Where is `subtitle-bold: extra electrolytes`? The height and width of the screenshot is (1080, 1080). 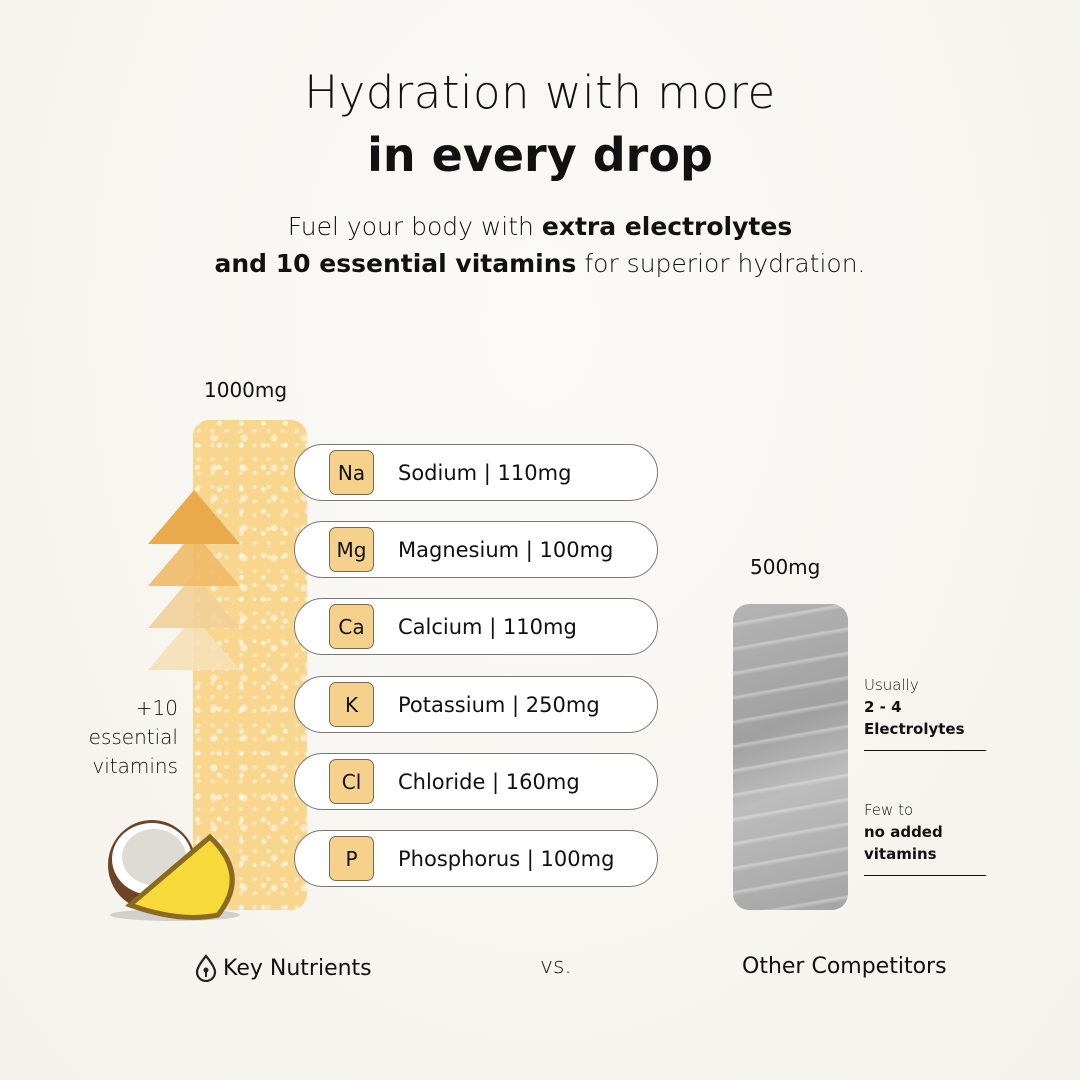 subtitle-bold: extra electrolytes is located at coordinates (667, 226).